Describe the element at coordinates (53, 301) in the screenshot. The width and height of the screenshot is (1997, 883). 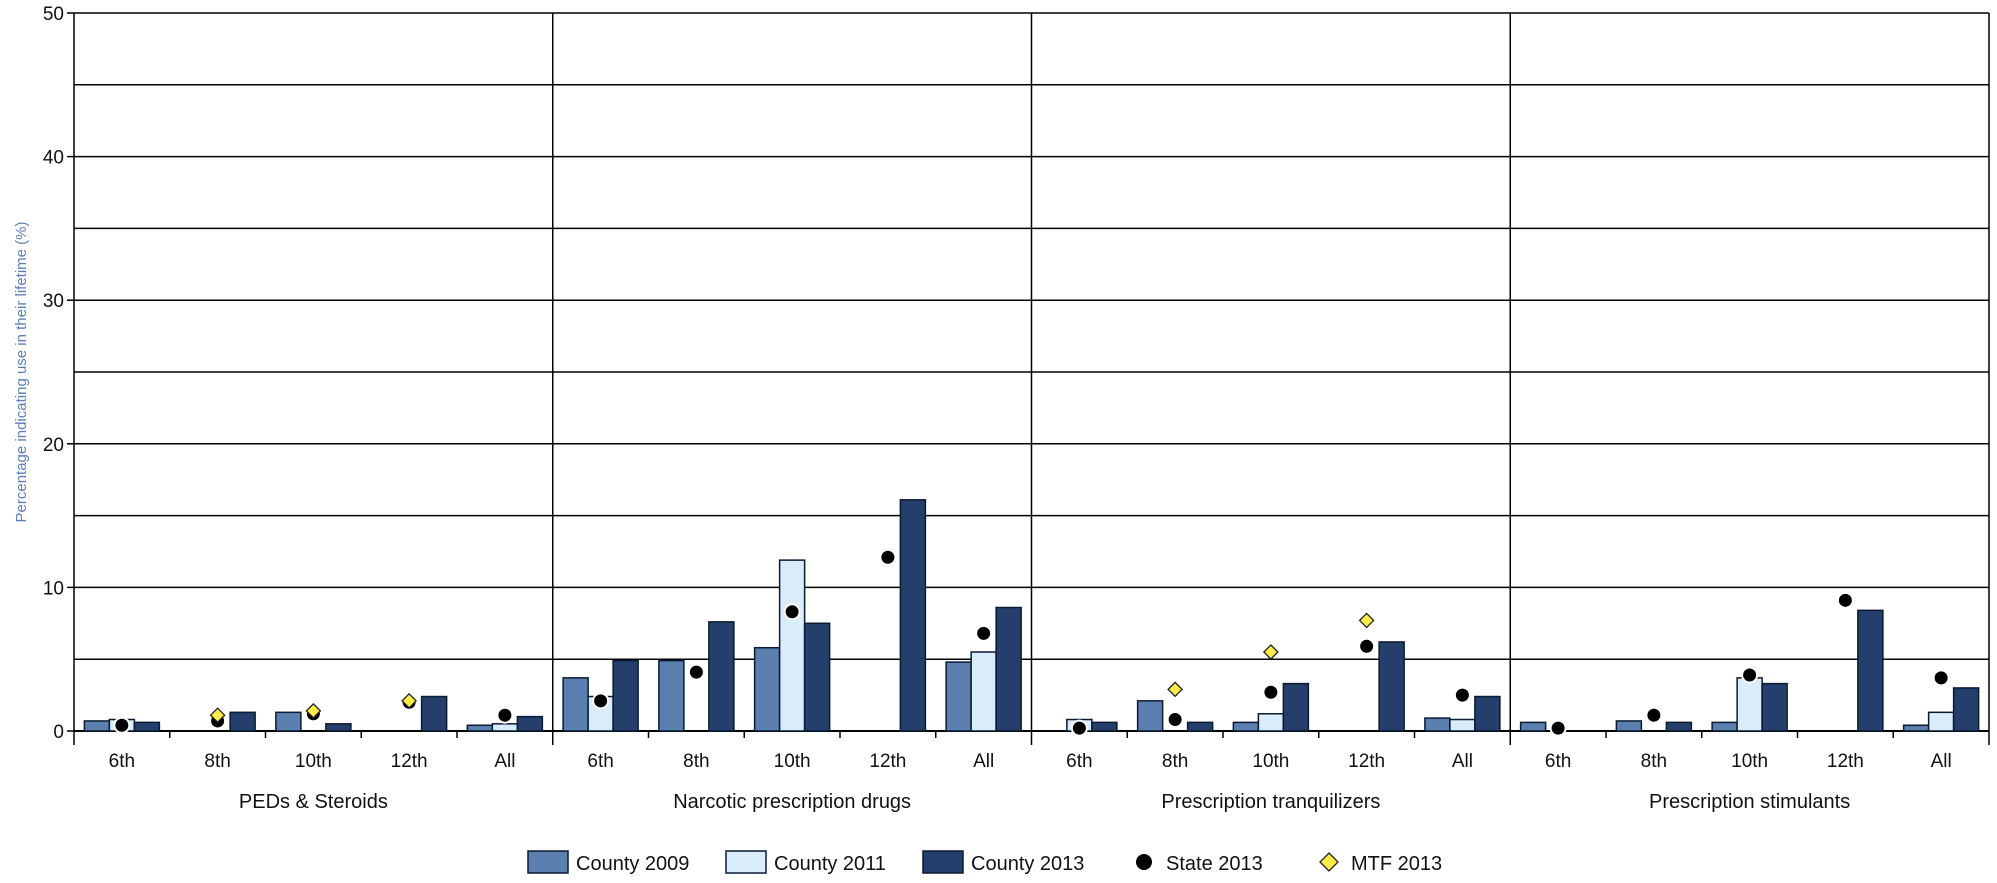
I see `y-tick-label: 30` at that location.